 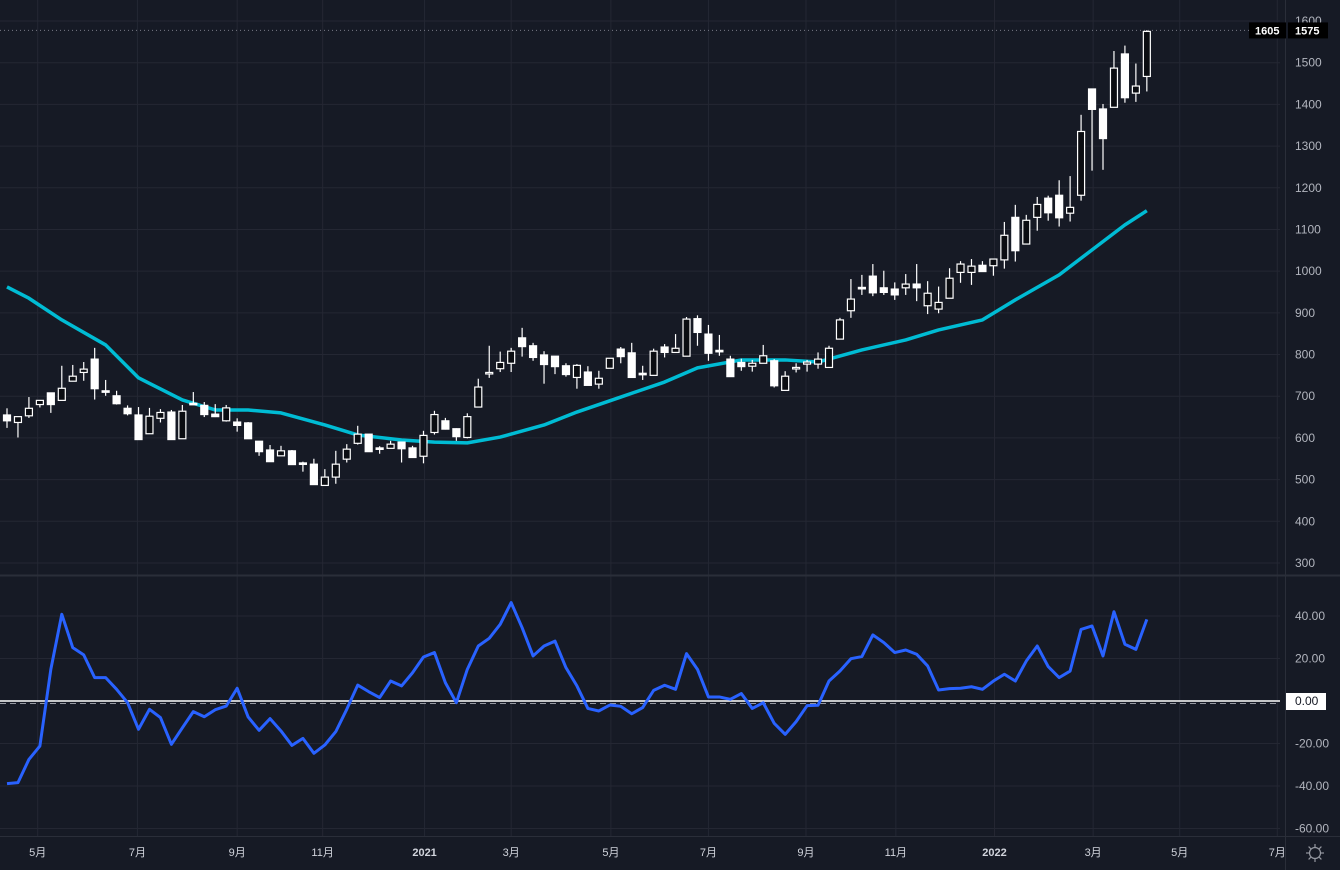 What do you see at coordinates (1308, 229) in the screenshot?
I see `price-tick-label: 1100` at bounding box center [1308, 229].